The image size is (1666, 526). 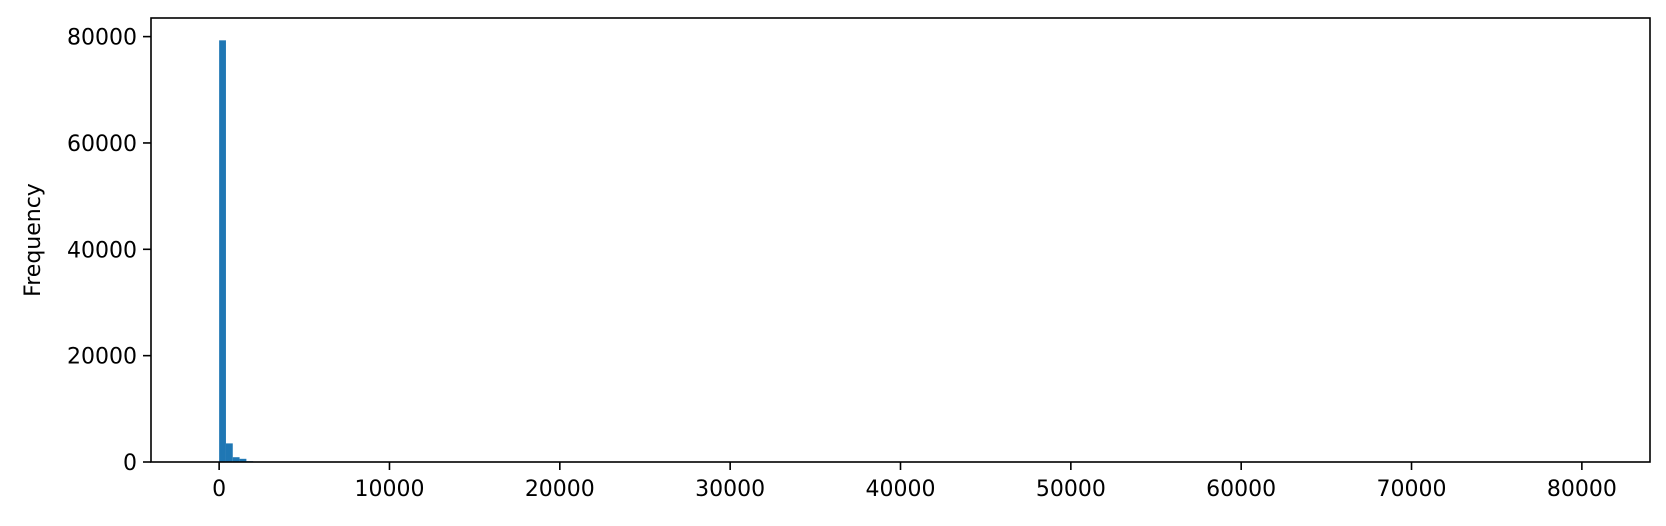 I want to click on y-tick-label: 60000, so click(x=102, y=144).